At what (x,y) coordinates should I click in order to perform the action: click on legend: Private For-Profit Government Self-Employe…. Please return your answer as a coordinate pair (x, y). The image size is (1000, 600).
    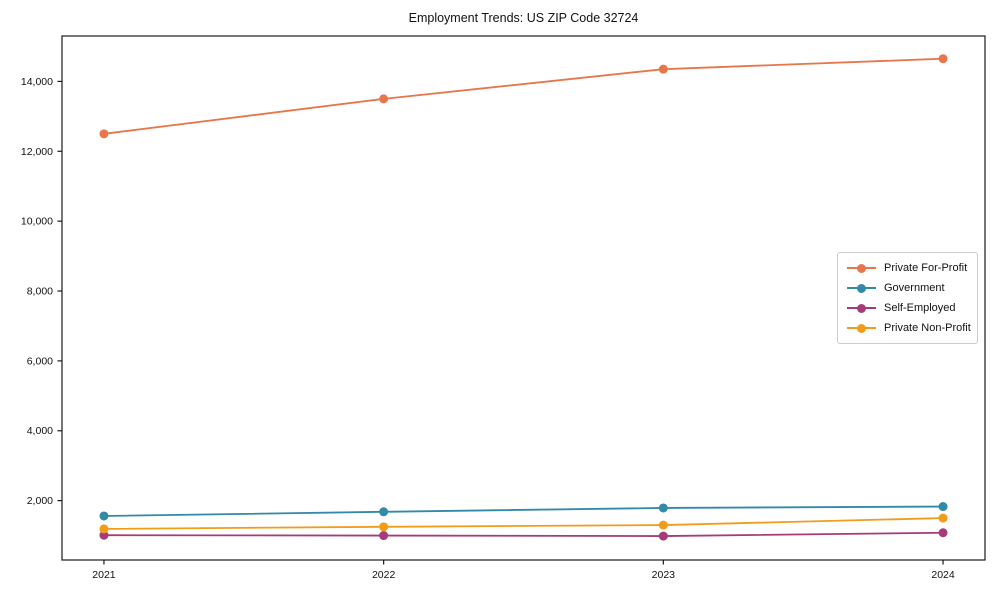
    Looking at the image, I should click on (907, 298).